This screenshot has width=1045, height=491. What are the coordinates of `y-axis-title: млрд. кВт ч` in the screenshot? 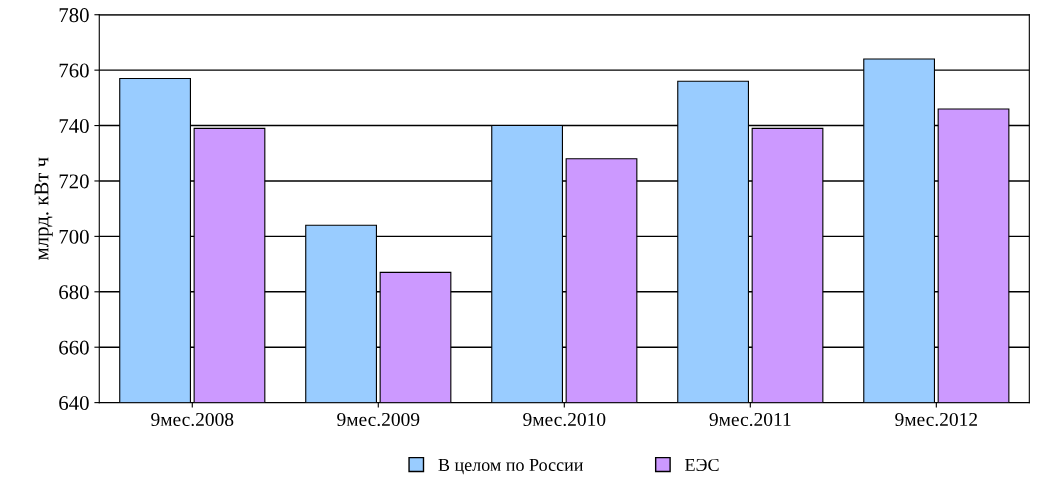 It's located at (43, 208).